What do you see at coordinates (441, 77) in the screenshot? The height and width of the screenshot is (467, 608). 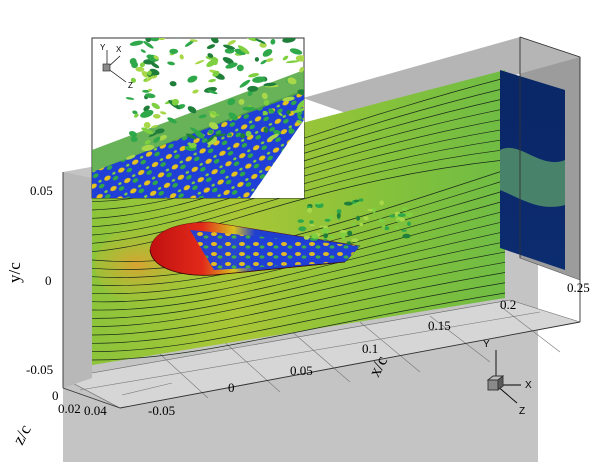 I see `top-back-panel` at bounding box center [441, 77].